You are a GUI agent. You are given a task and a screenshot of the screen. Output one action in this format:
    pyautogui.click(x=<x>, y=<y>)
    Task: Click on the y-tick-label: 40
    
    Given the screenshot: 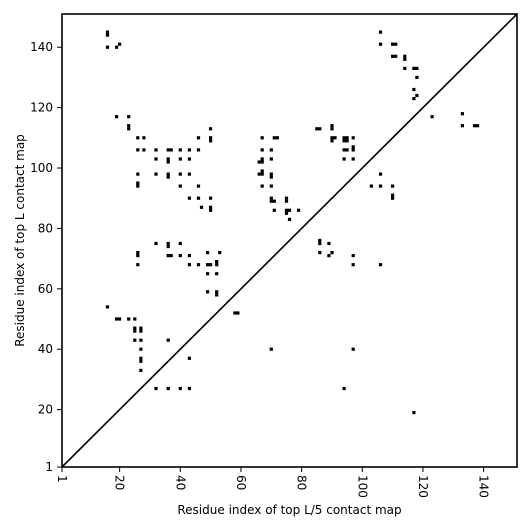 What is the action you would take?
    pyautogui.click(x=45, y=349)
    